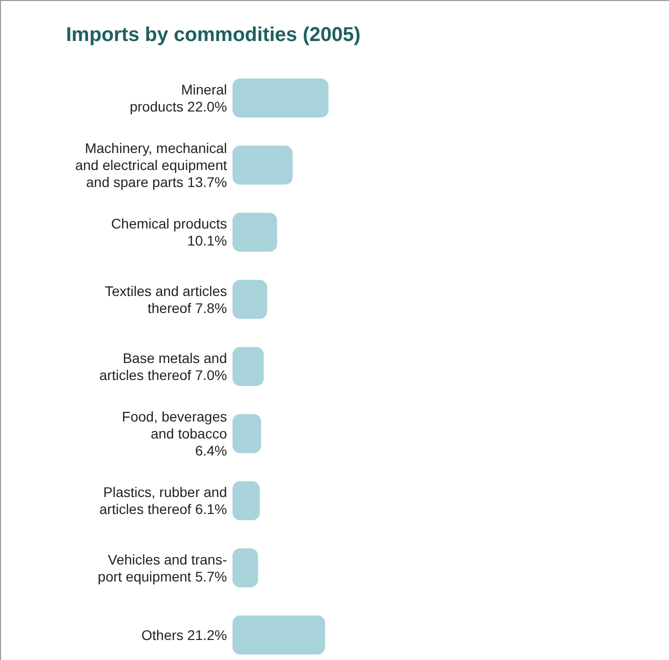 This screenshot has width=669, height=660. I want to click on data-label: 6.4%, so click(211, 450).